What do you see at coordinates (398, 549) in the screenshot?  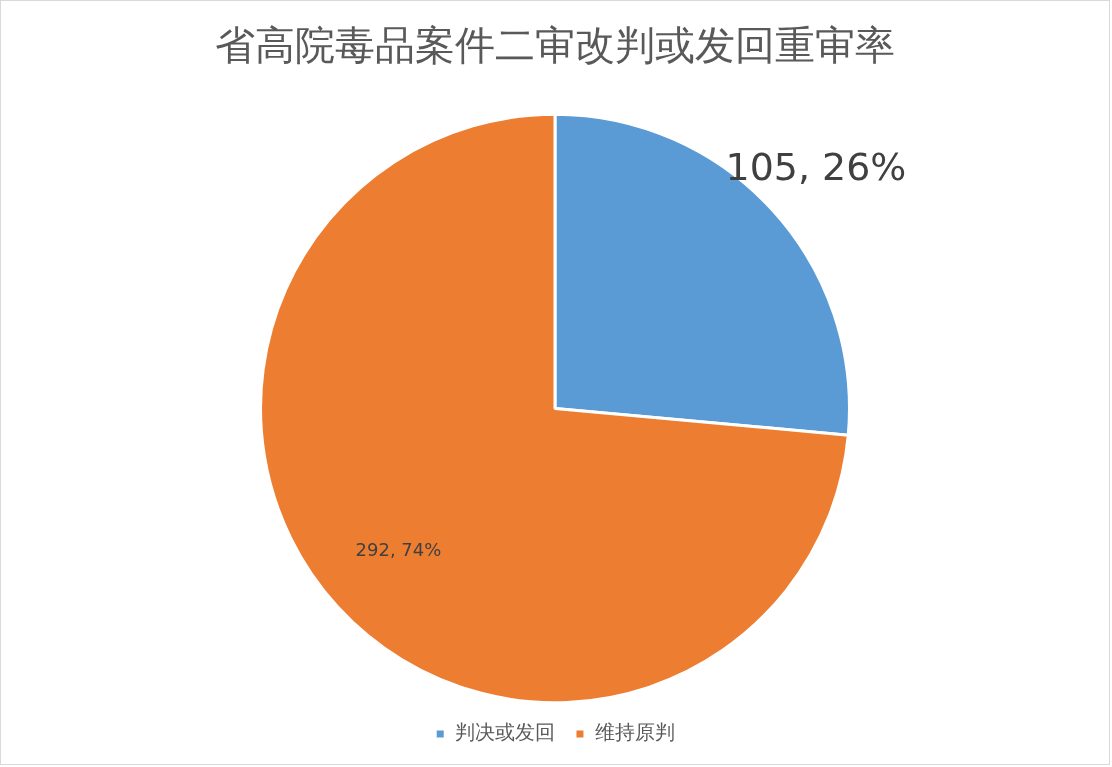 I see `data-label: 292, 74%` at bounding box center [398, 549].